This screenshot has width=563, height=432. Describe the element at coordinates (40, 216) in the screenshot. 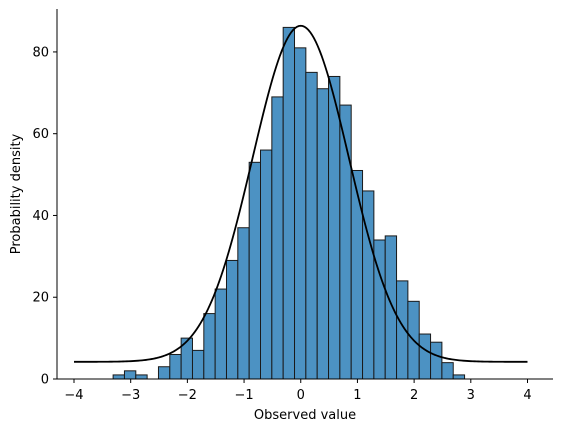

I see `y-tick-label: 40` at that location.